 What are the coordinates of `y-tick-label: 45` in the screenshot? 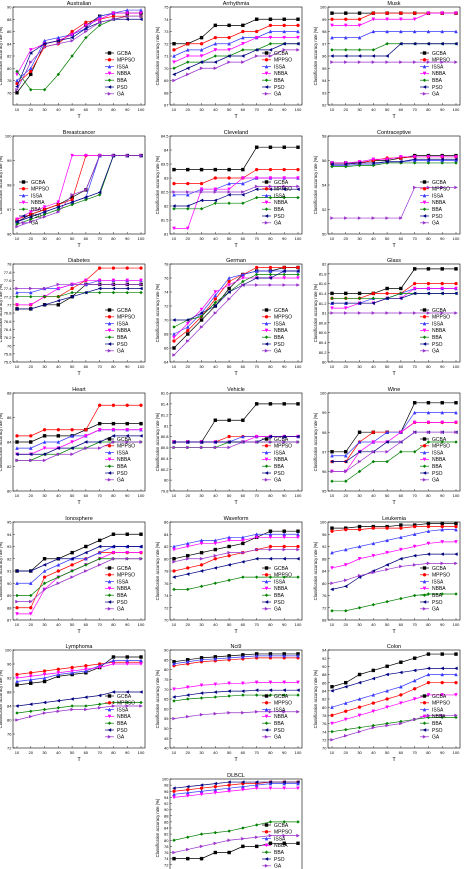 It's located at (166, 738).